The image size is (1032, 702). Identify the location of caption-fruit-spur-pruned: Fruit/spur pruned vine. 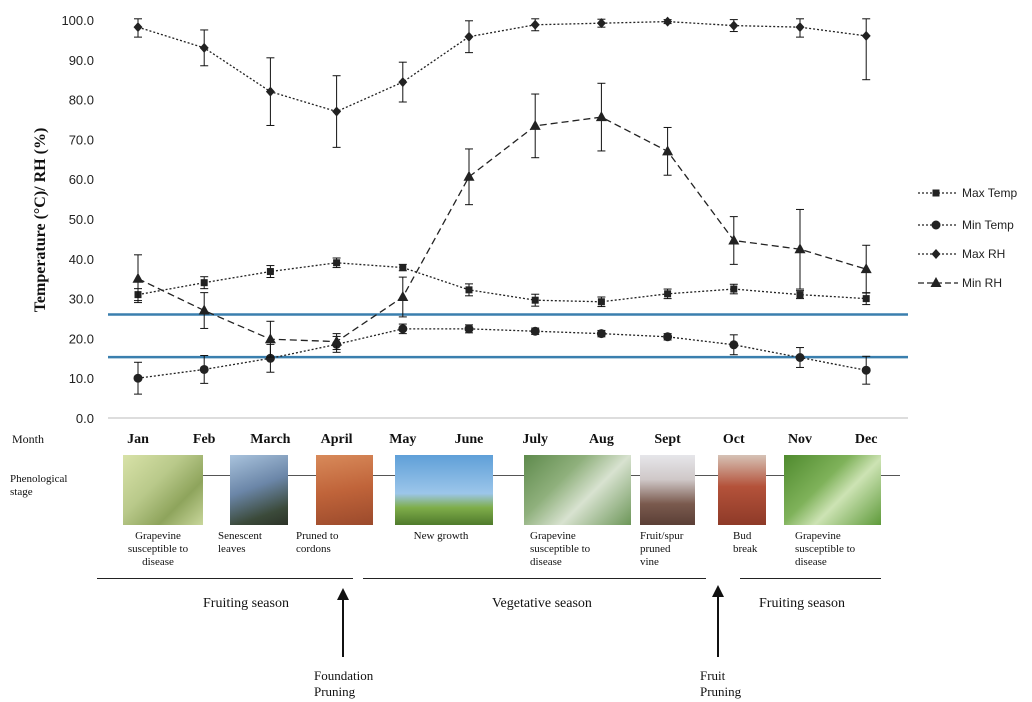
(662, 549).